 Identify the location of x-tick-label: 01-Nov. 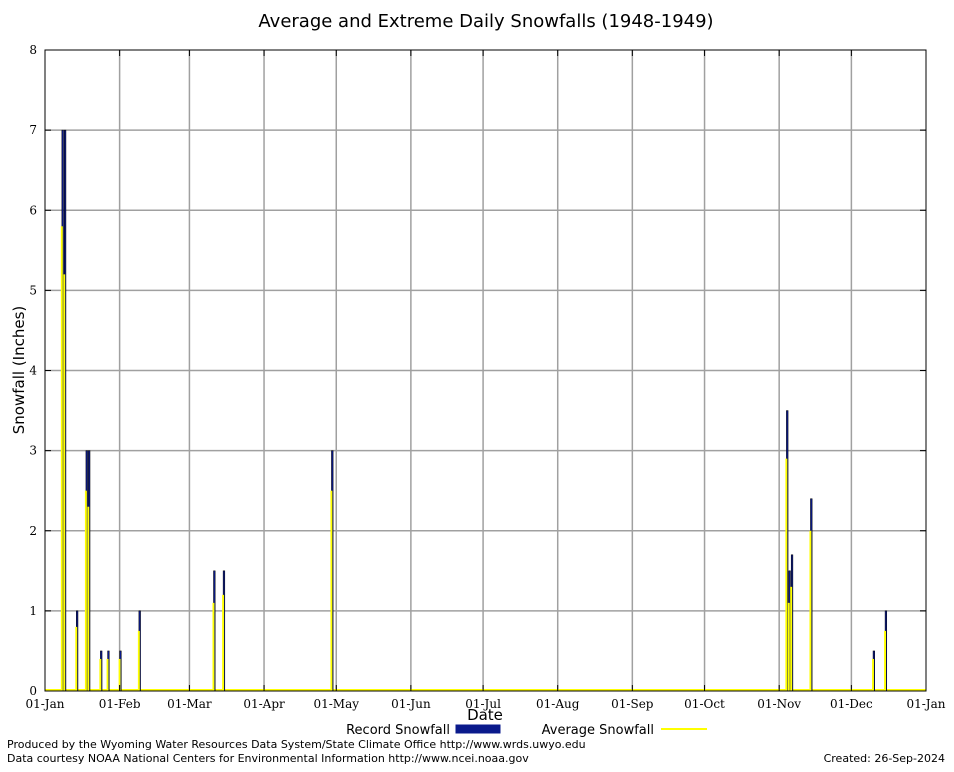
(779, 704).